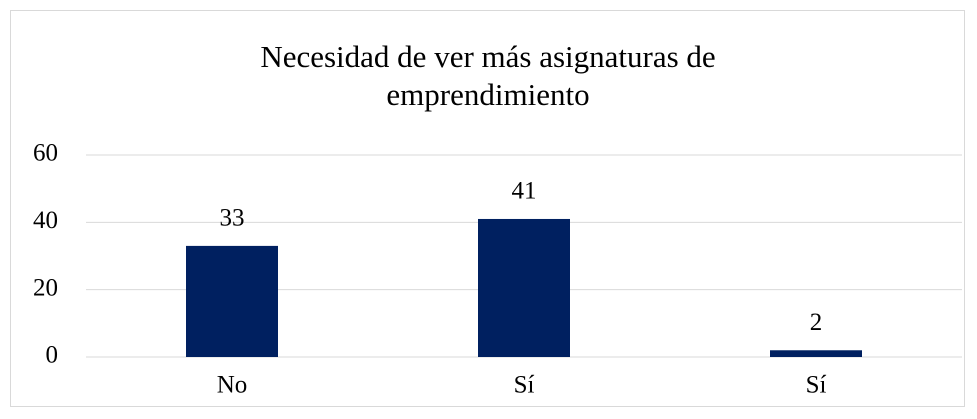  What do you see at coordinates (232, 218) in the screenshot?
I see `data-label: 33` at bounding box center [232, 218].